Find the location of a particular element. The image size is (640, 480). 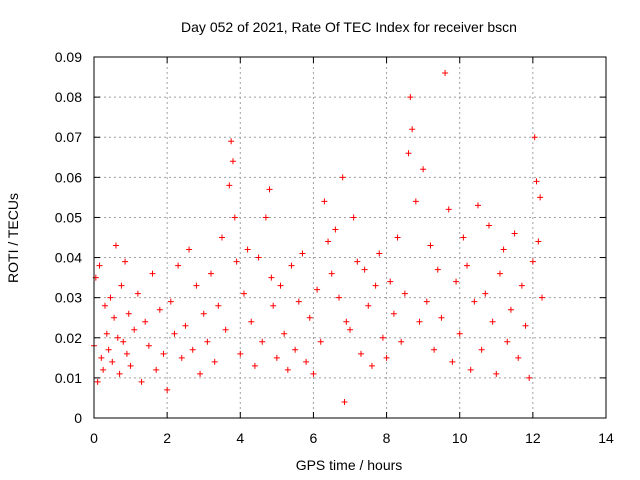

y-tick-label: 0.04 is located at coordinates (68, 258).